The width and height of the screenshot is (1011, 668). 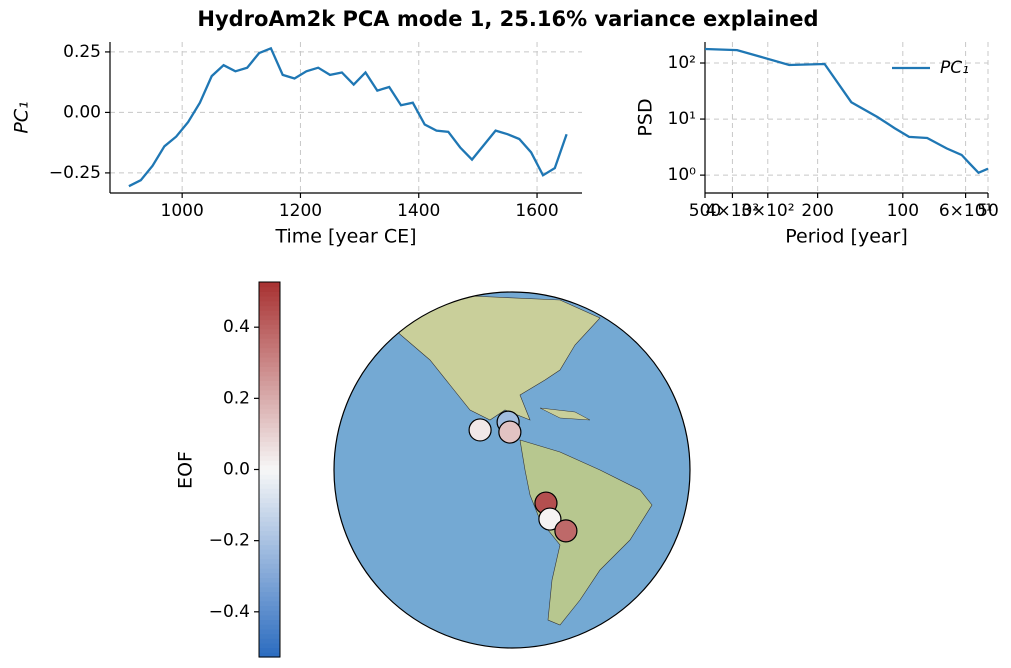 I want to click on south-america, so click(x=586, y=532).